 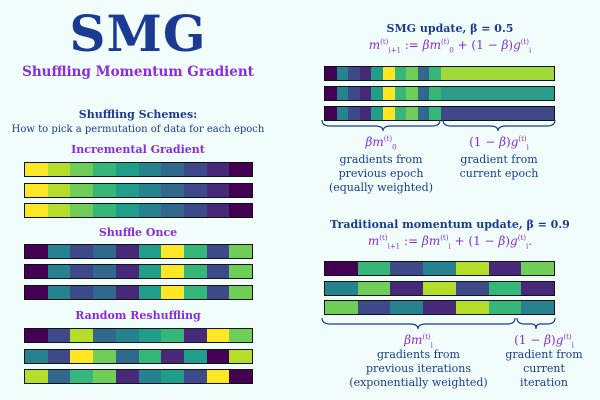 What do you see at coordinates (450, 242) in the screenshot?
I see `traditional-update-formula: m(t)i+1 := βm(t)i + (1 − β)g(t)i.` at bounding box center [450, 242].